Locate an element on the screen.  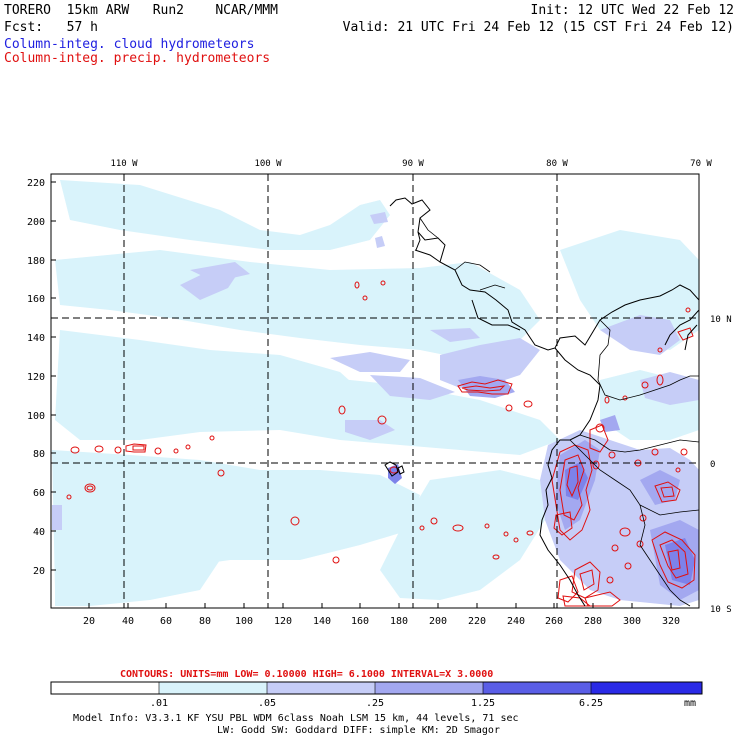
lon-label: 70 W is located at coordinates (701, 164).